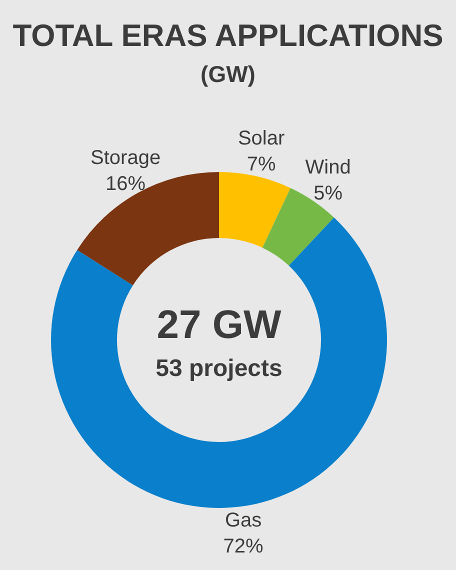  What do you see at coordinates (219, 325) in the screenshot?
I see `text: 27 GW` at bounding box center [219, 325].